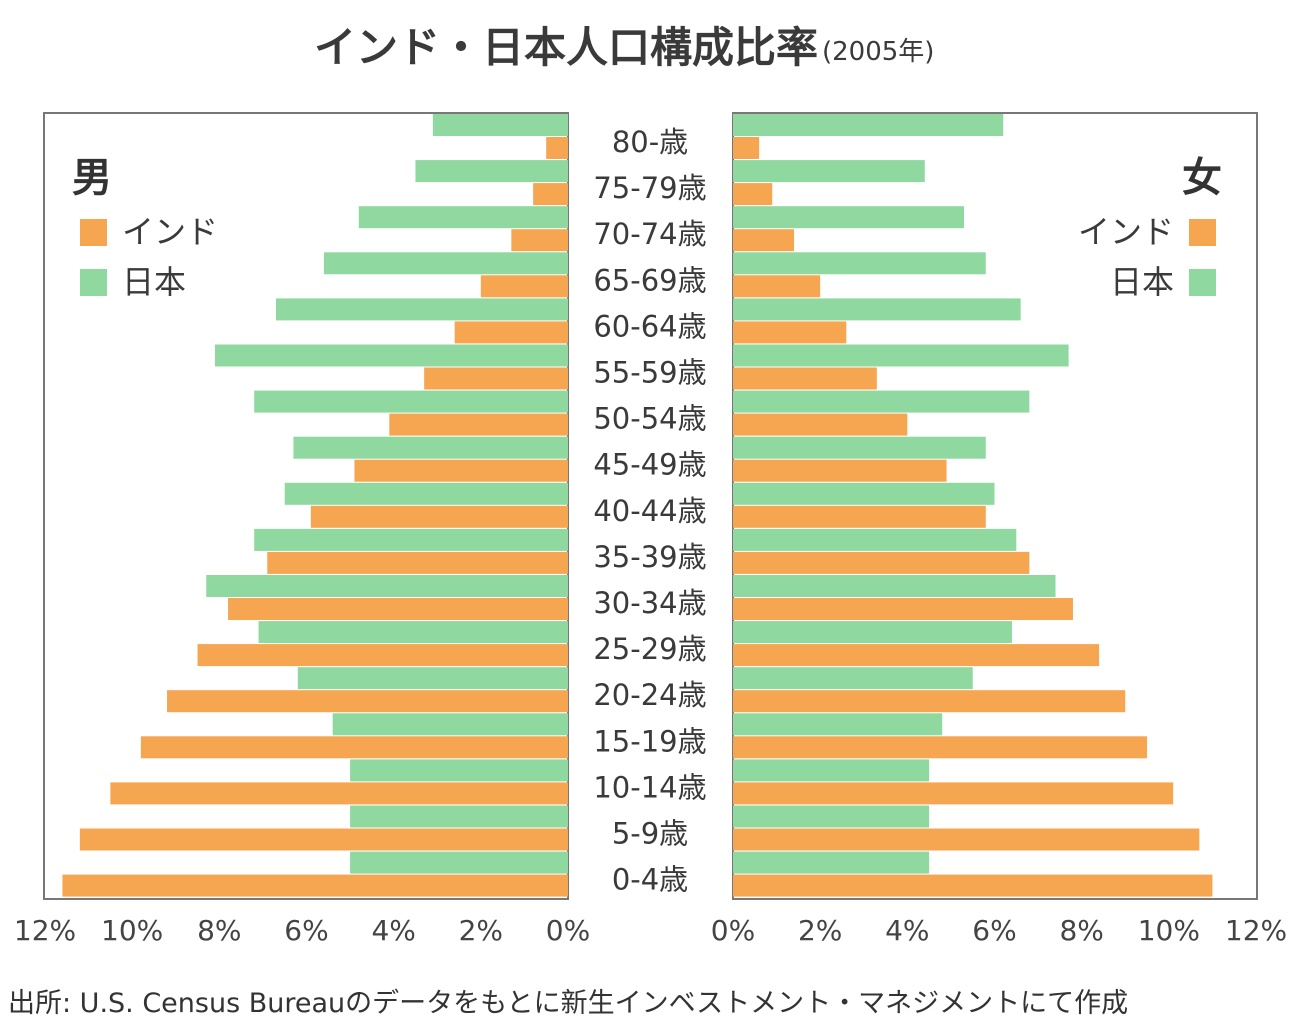 The height and width of the screenshot is (1031, 1307). What do you see at coordinates (1202, 232) in the screenshot?
I see `legend-swatch-india-female` at bounding box center [1202, 232].